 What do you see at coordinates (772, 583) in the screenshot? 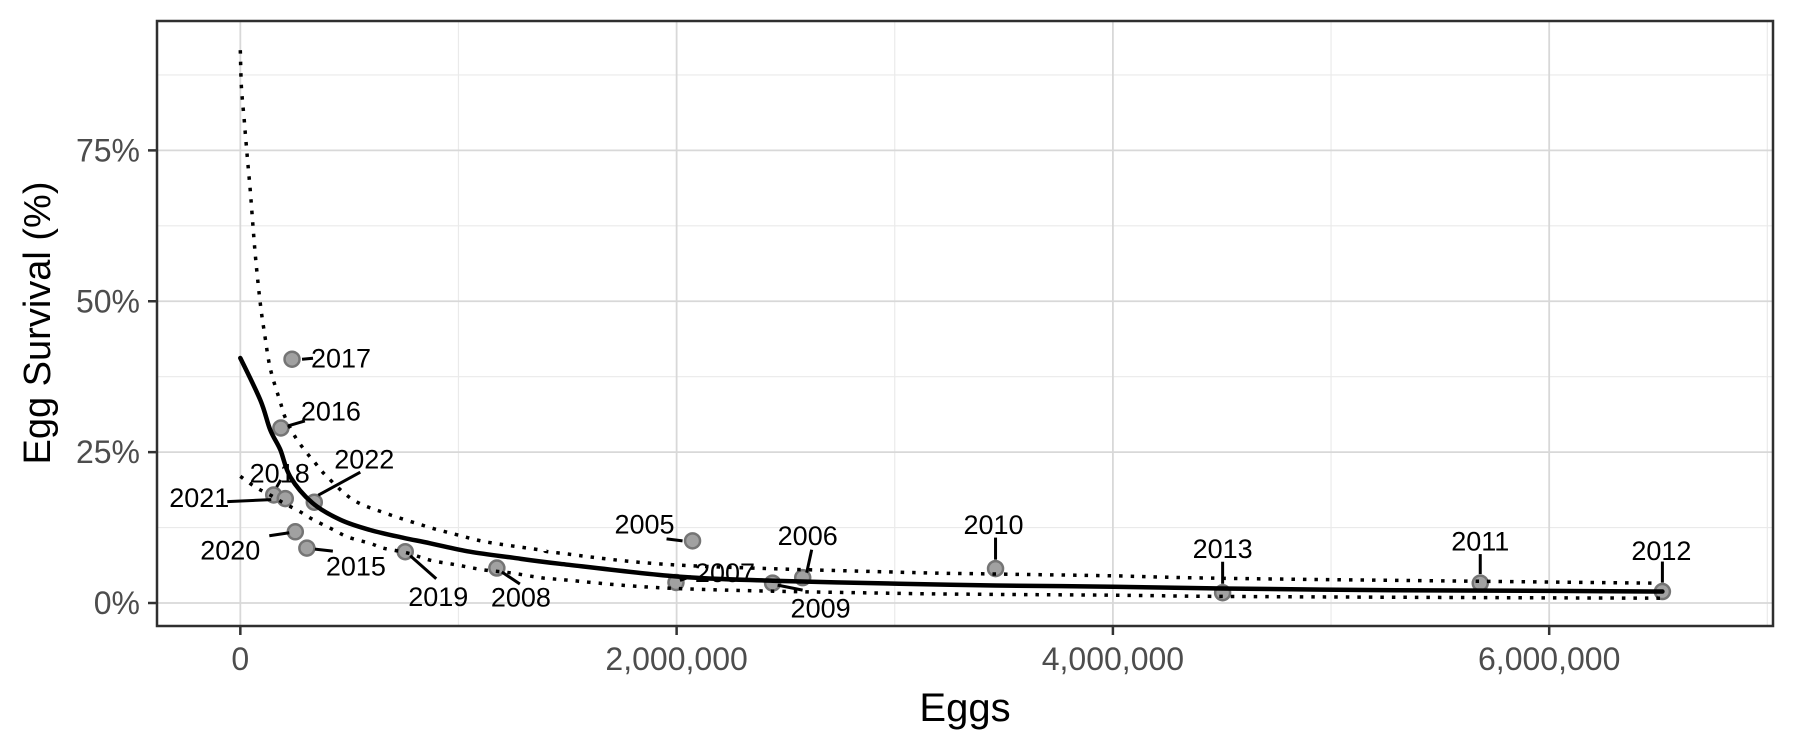
I see `data-point-2009` at bounding box center [772, 583].